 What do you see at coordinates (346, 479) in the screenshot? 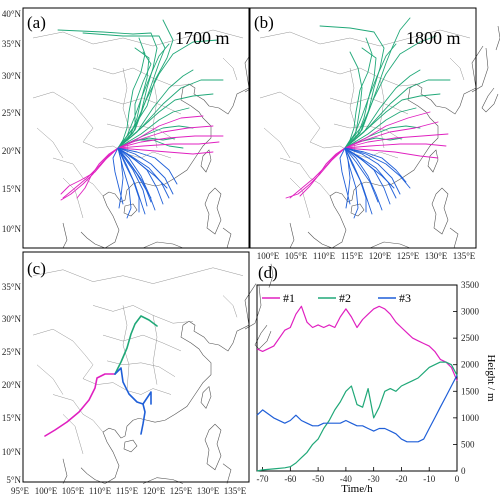
I see `x-tick-label: -40` at bounding box center [346, 479].